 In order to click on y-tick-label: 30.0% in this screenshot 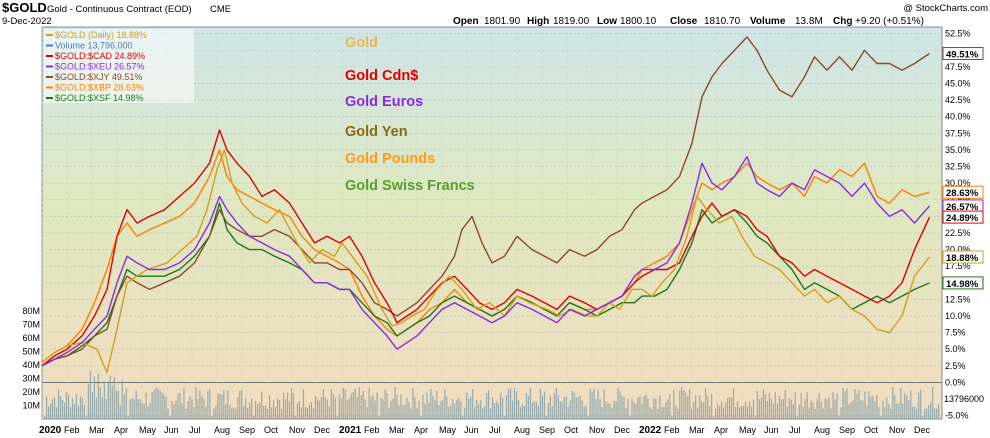, I will do `click(958, 183)`.